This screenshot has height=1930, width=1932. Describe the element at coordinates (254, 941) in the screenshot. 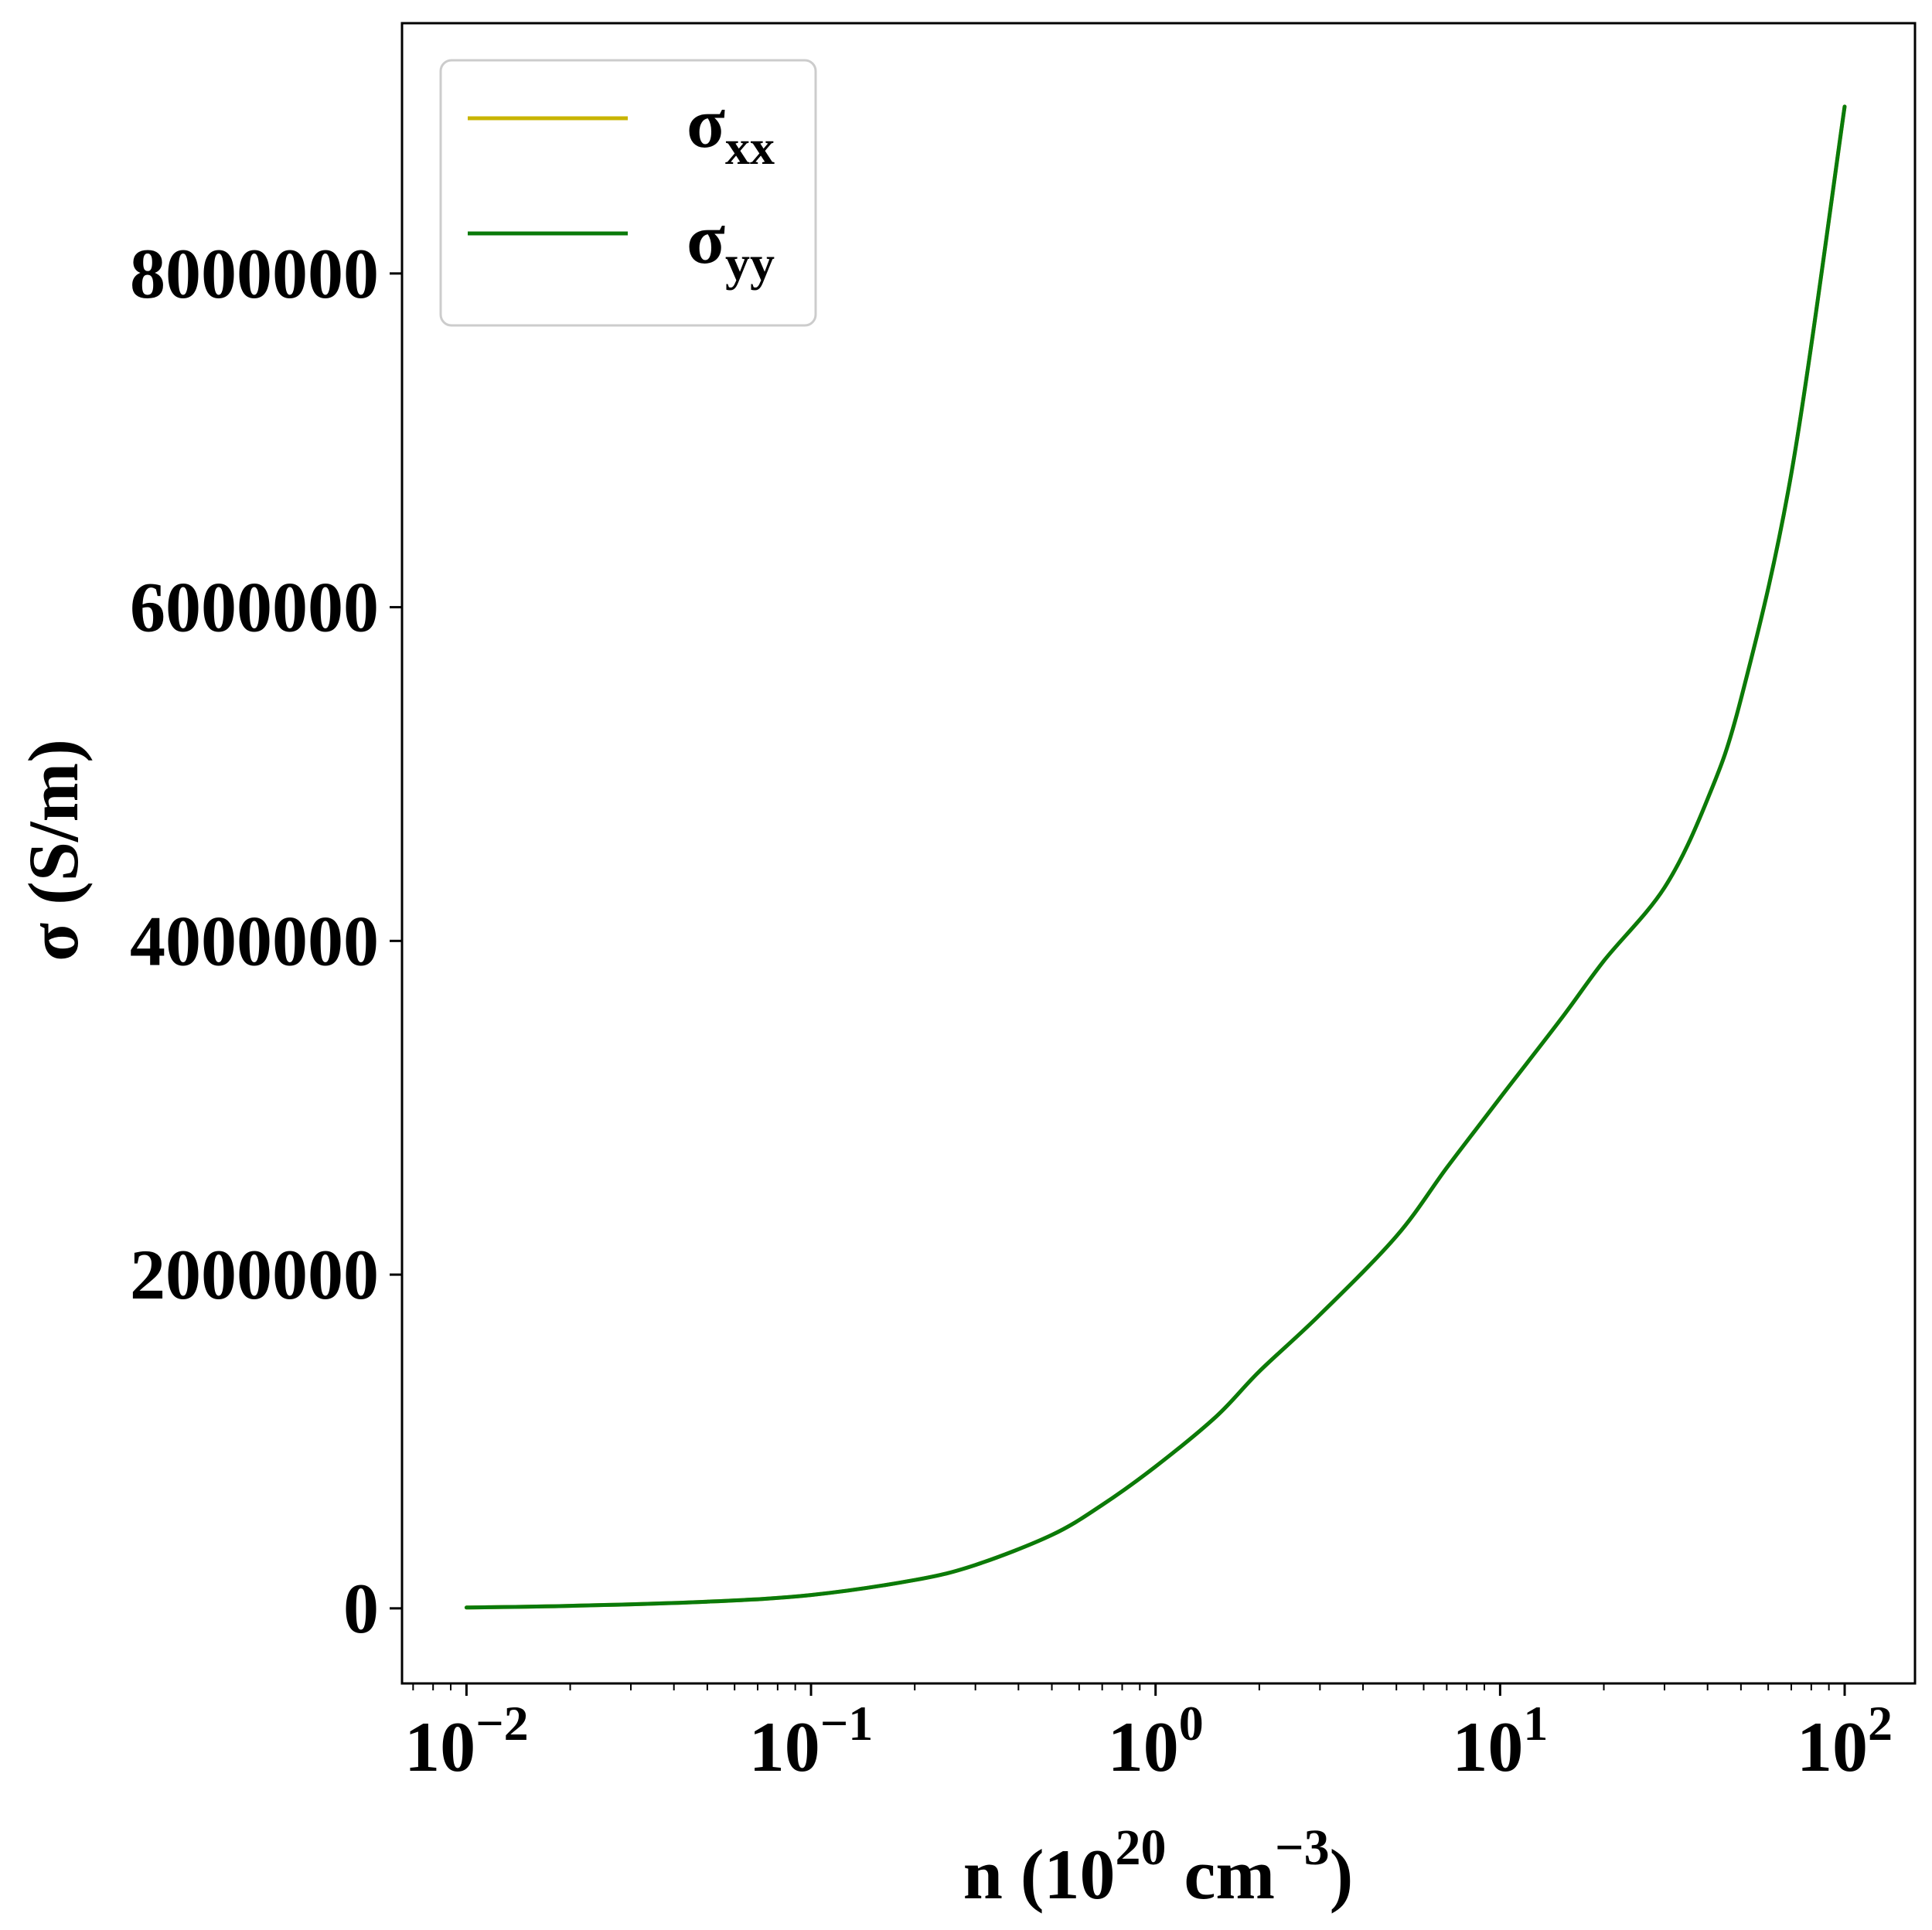

I see `y-tick-label-2: 4000000` at that location.